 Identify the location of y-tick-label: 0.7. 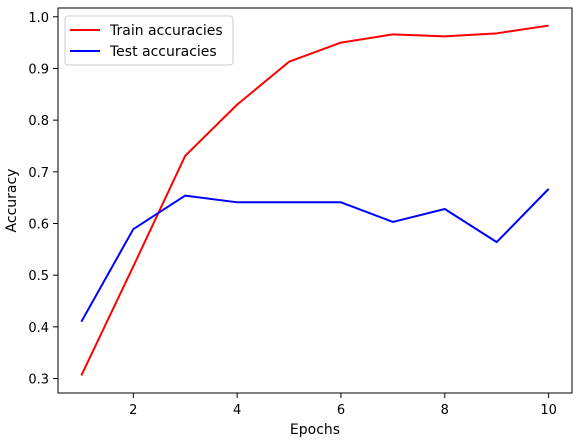
(38, 173).